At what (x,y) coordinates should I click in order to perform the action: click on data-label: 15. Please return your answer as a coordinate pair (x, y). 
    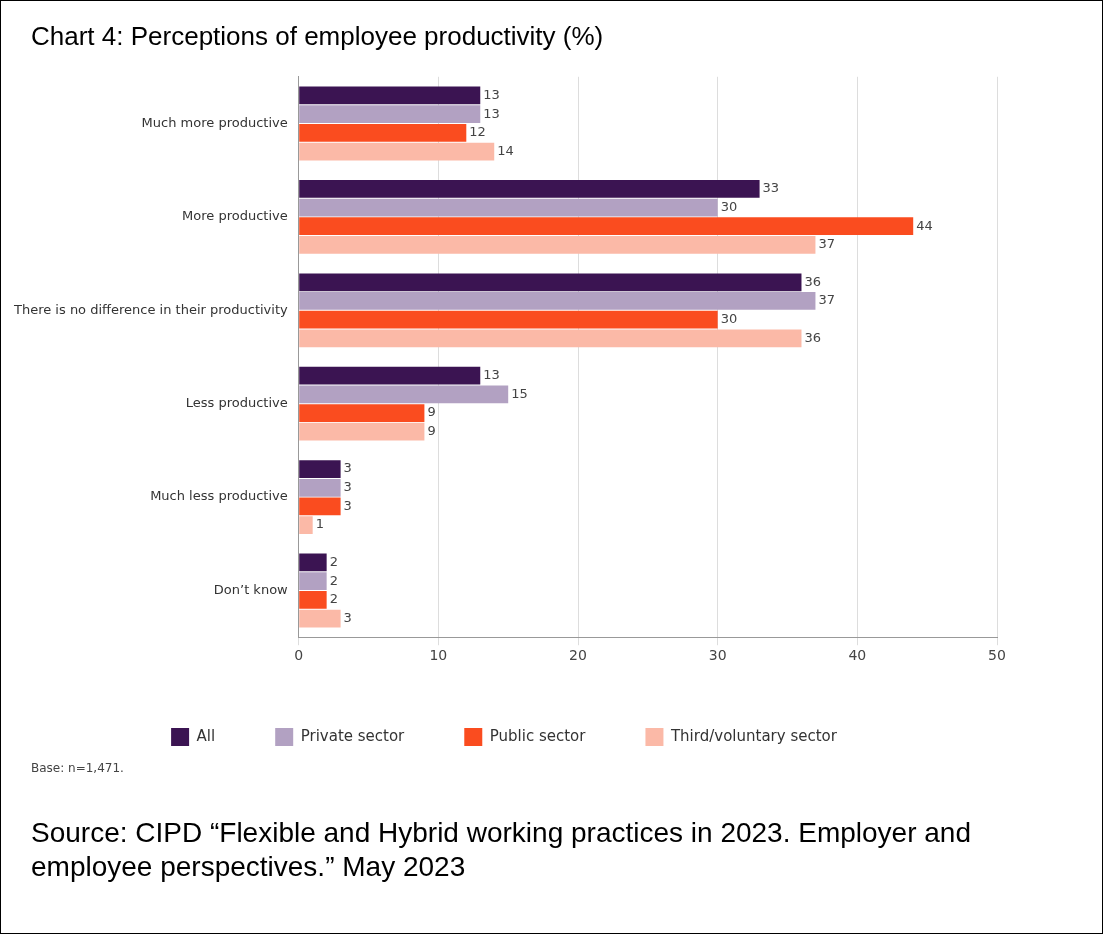
    Looking at the image, I should click on (519, 393).